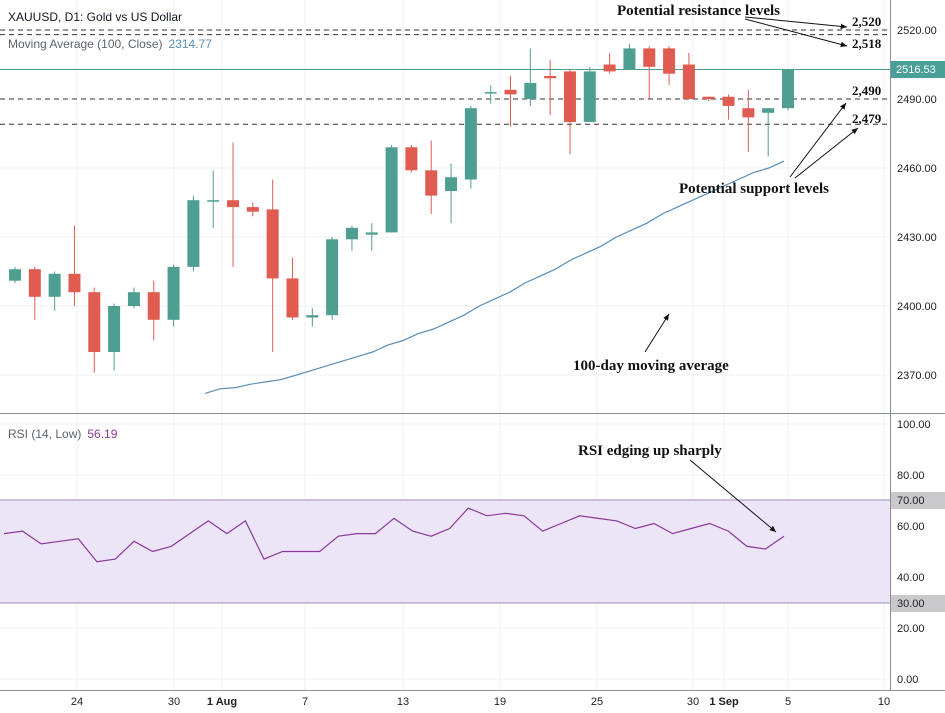 This screenshot has height=713, width=945. I want to click on time-tick-label: 1 Aug, so click(222, 702).